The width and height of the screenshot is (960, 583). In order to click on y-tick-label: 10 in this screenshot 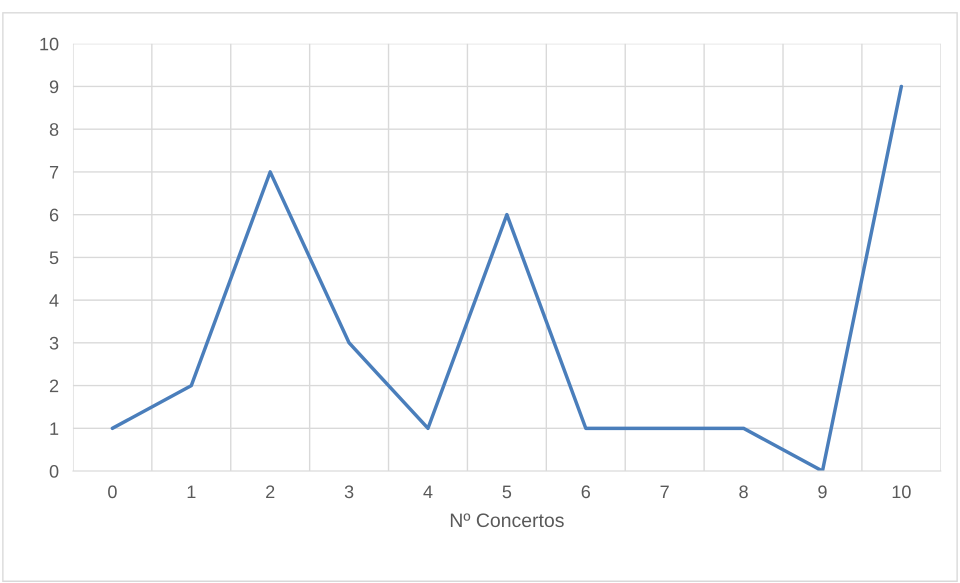, I will do `click(49, 44)`.